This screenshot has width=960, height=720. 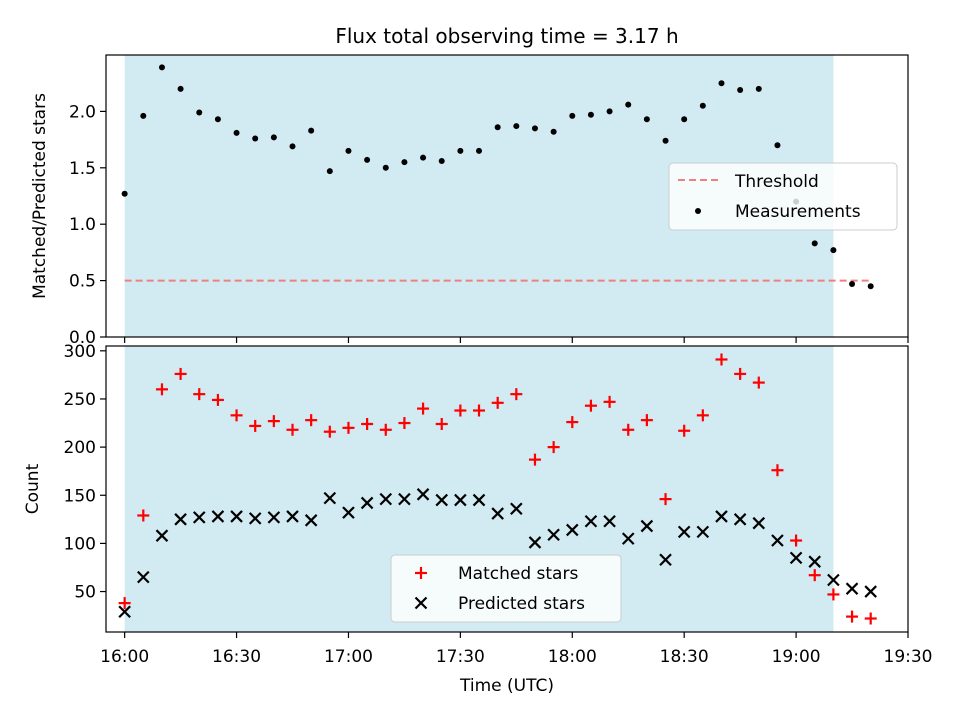 What do you see at coordinates (80, 496) in the screenshot?
I see `y-tick-label: 150` at bounding box center [80, 496].